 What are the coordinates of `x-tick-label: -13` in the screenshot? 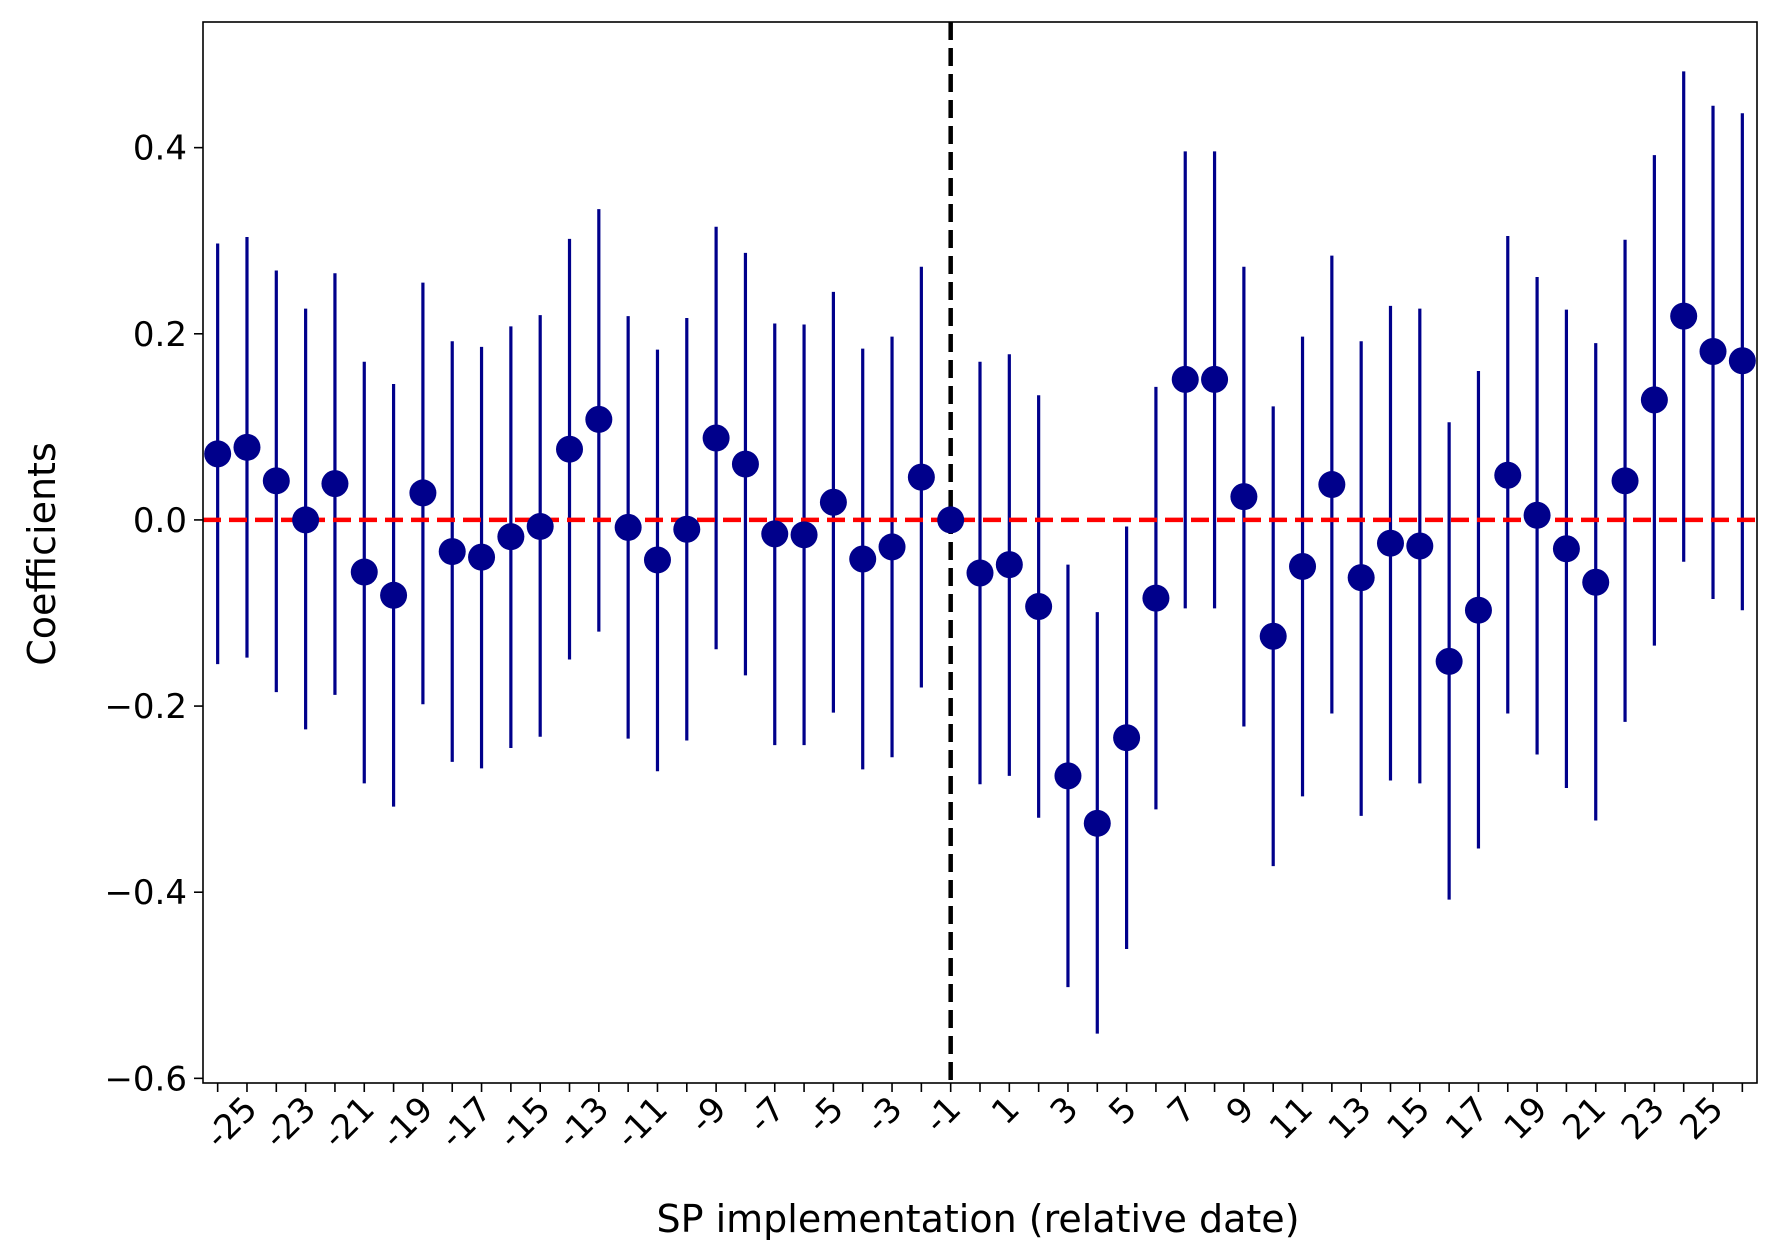 It's located at (584, 1123).